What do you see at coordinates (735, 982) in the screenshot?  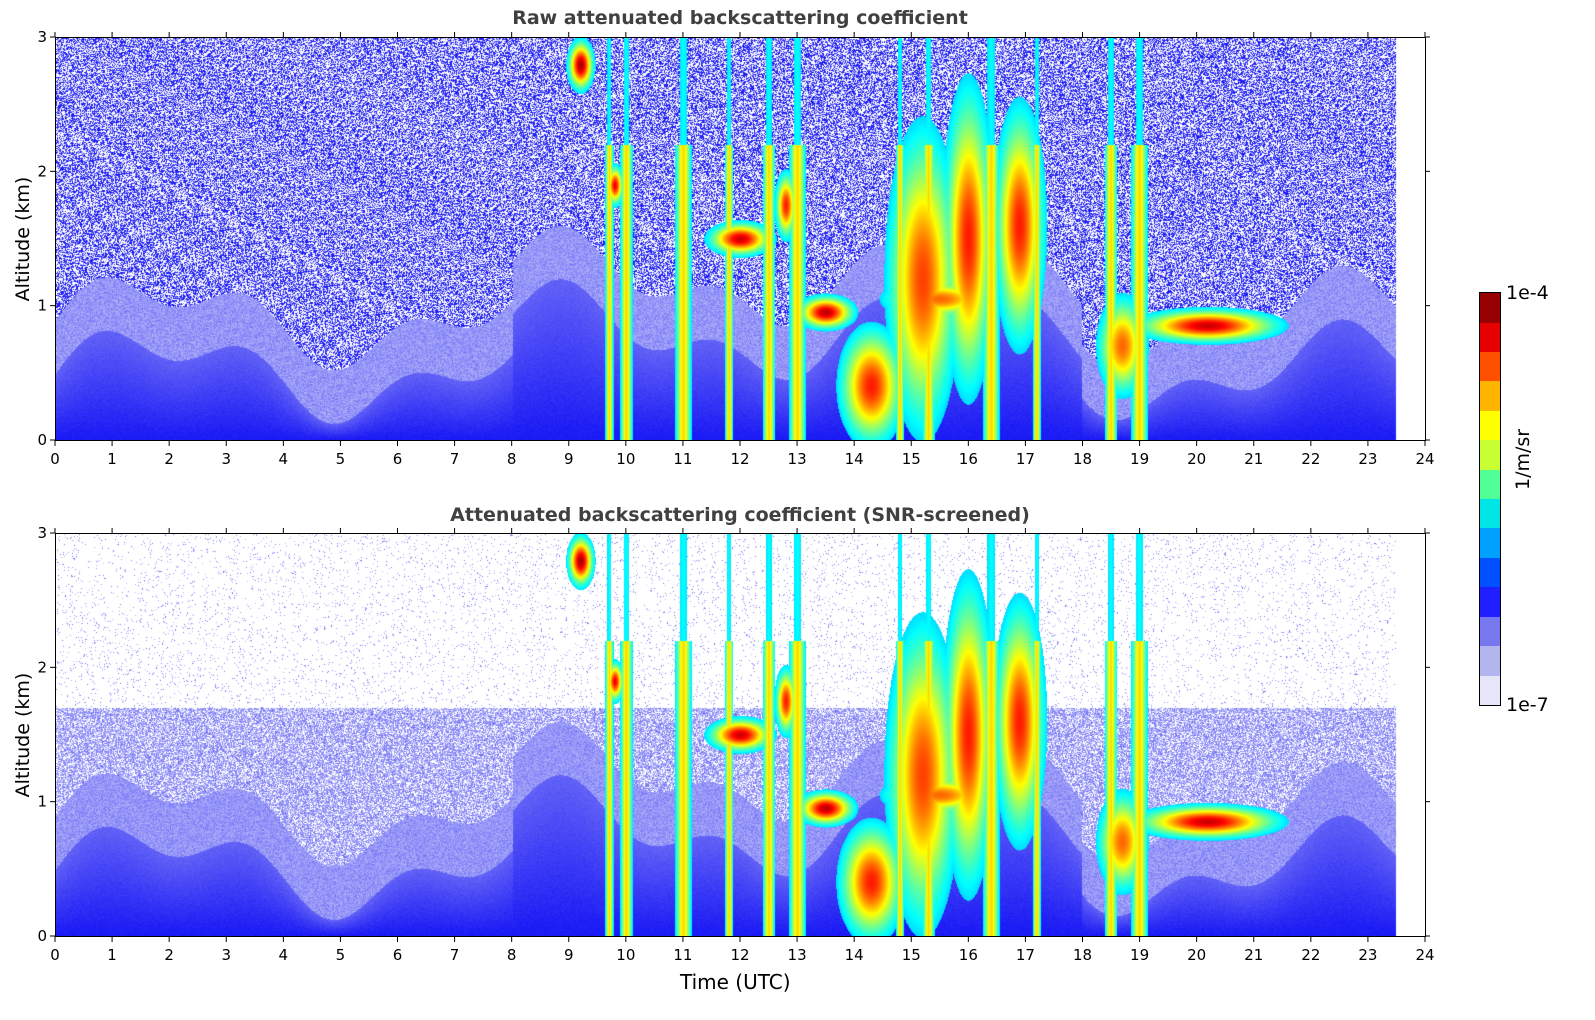 I see `x-axis-label: Time (UTC)` at bounding box center [735, 982].